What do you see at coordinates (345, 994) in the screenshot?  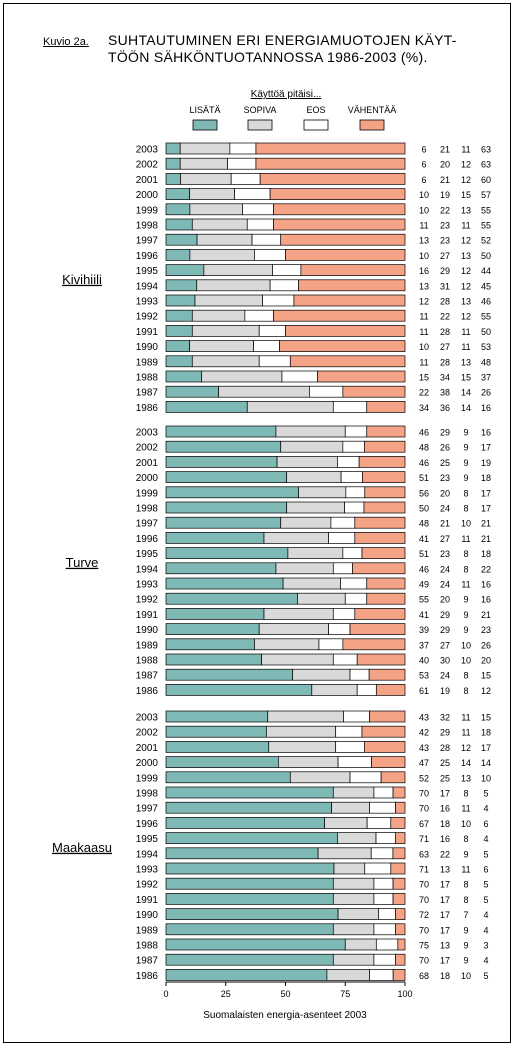 I see `x-tick-label: 75` at bounding box center [345, 994].